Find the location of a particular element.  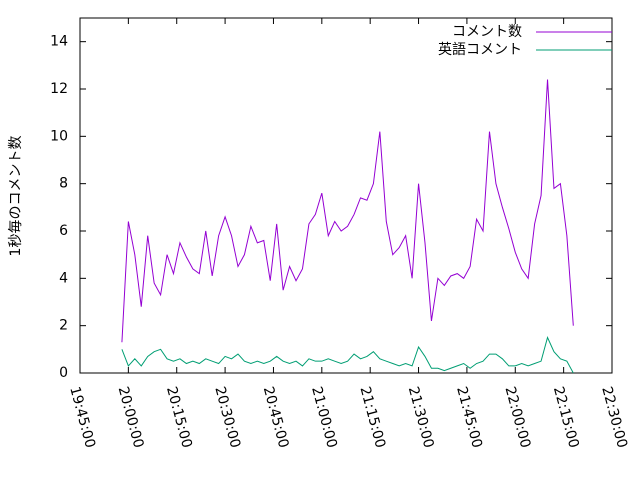

x-tick-label: 21:15:00 is located at coordinates (372, 417).